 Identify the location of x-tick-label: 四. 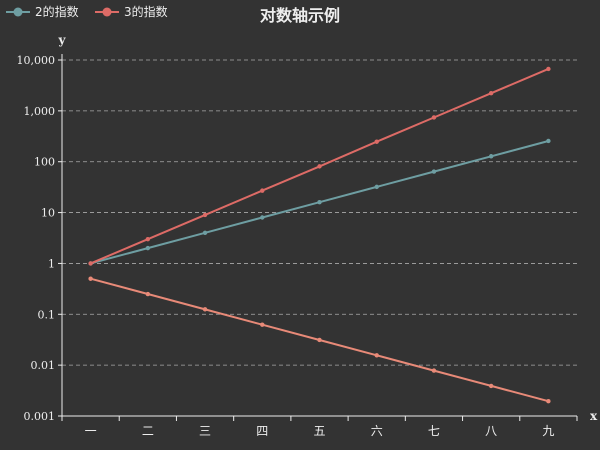
(262, 431).